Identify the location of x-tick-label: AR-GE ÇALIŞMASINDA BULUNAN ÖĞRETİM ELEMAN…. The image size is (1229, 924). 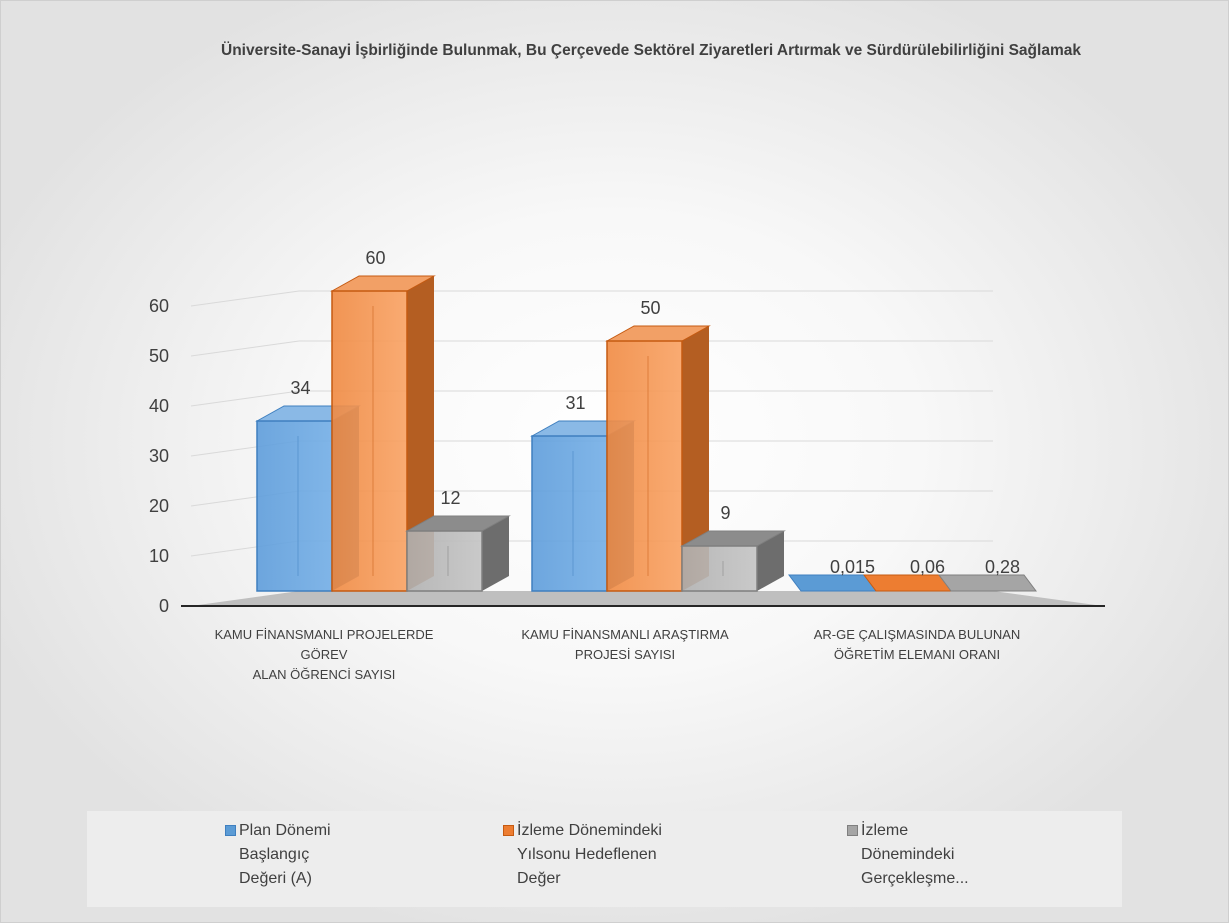
(917, 644).